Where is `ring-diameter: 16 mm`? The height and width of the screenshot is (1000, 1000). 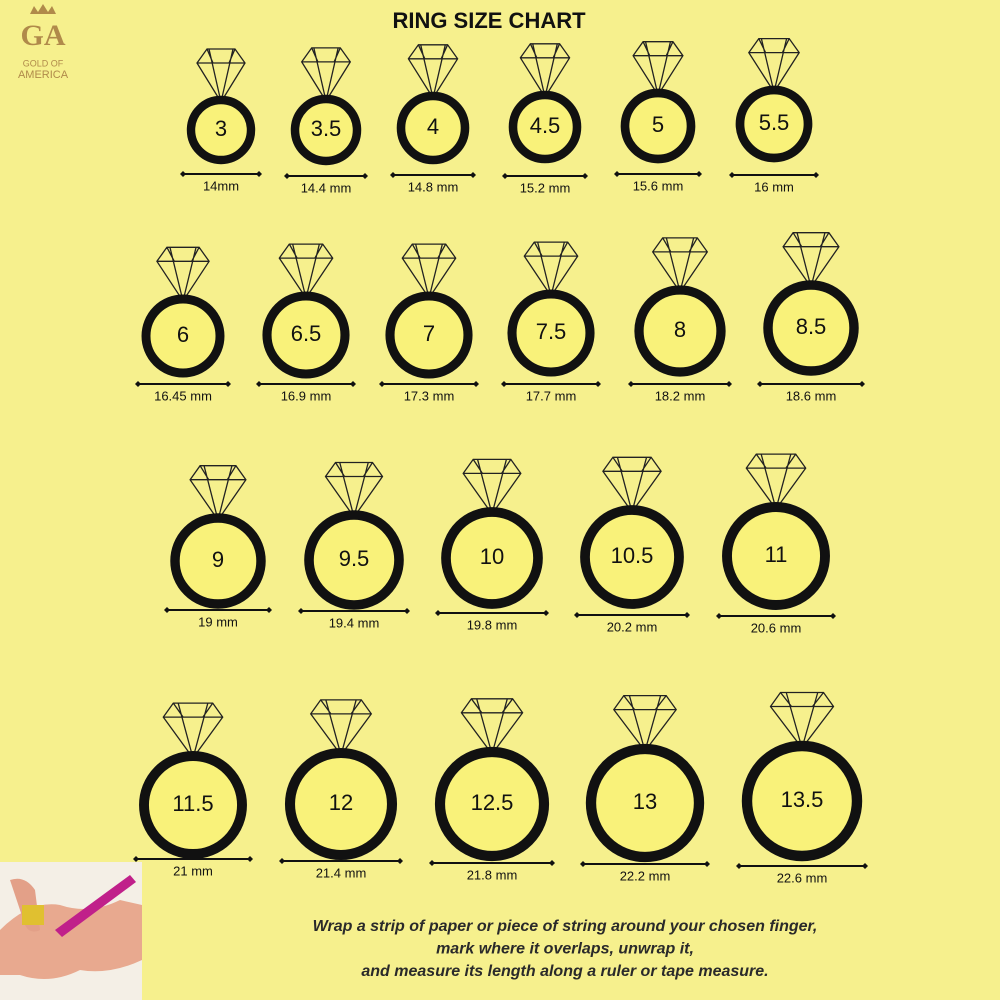
ring-diameter: 16 mm is located at coordinates (774, 186).